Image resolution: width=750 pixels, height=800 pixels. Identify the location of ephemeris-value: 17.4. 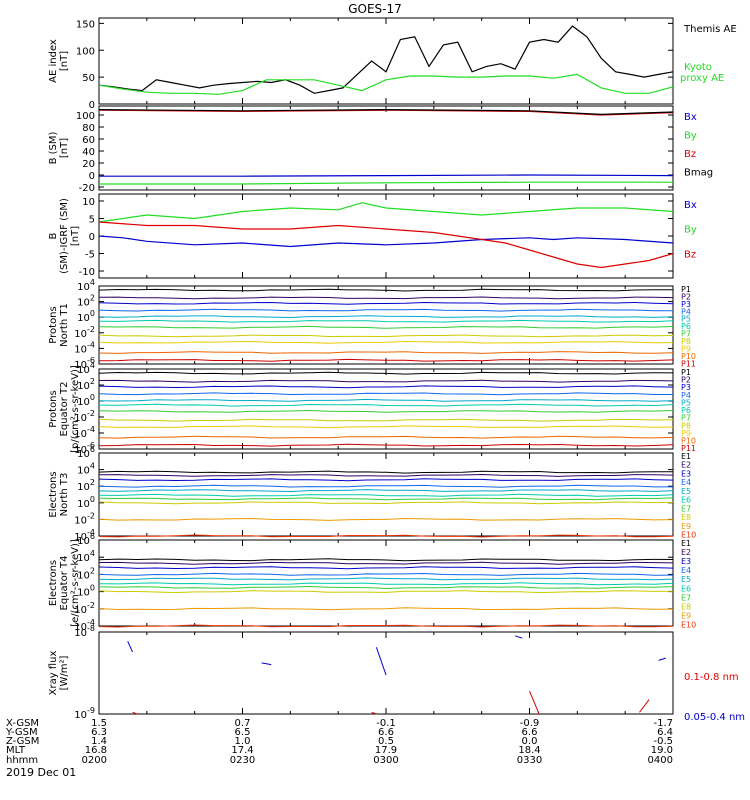
(242, 750).